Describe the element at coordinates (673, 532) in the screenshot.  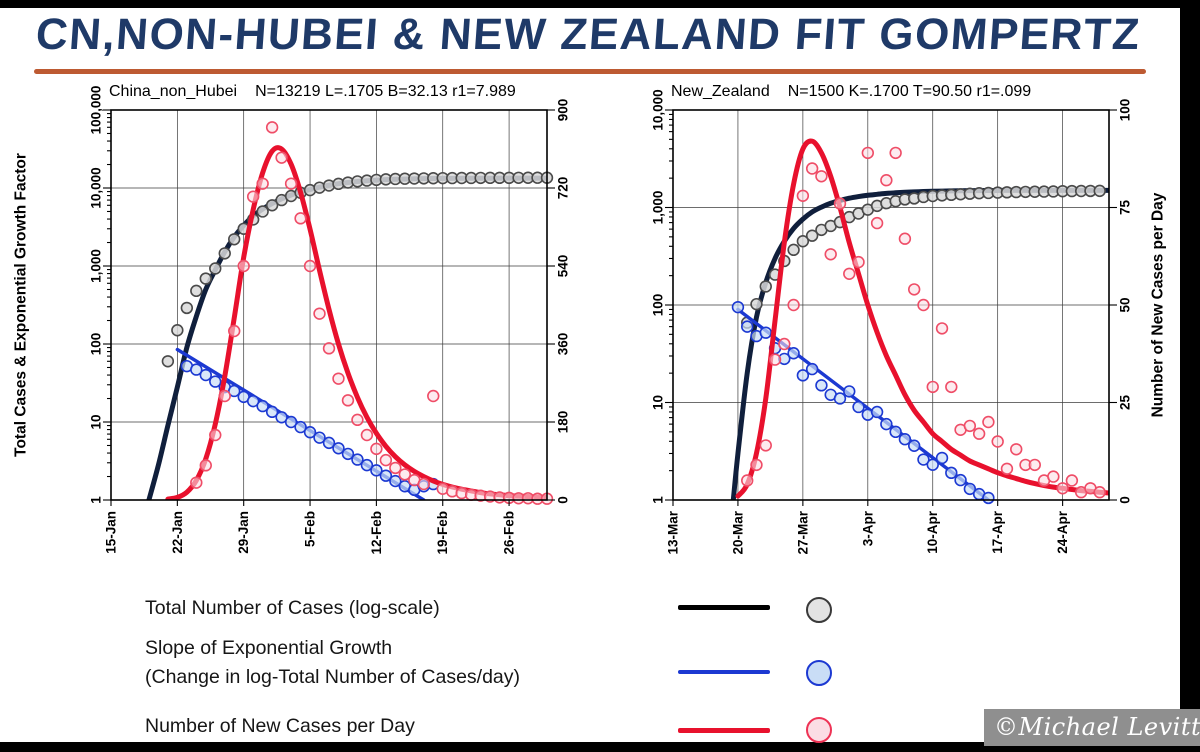
I see `svg-text: 13-Mar` at that location.